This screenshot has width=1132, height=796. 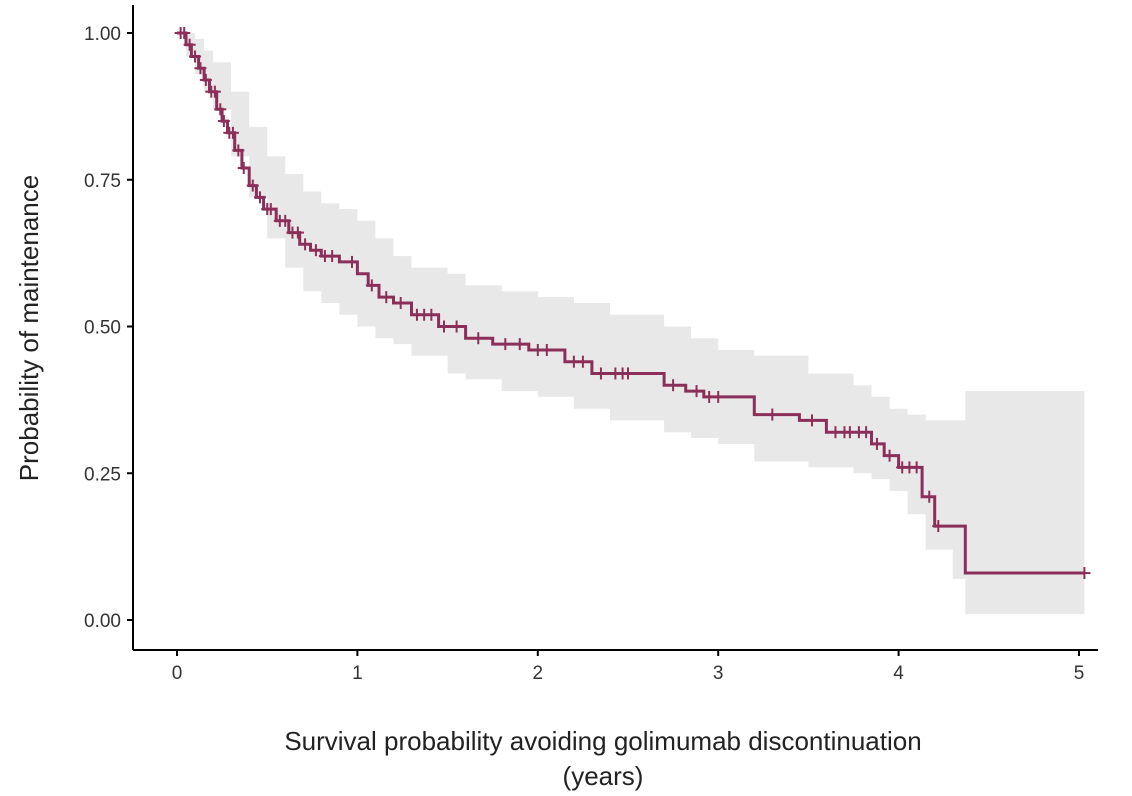 I want to click on y-ticks: 0.00 0.25 0.50 0.75 1.00, so click(x=108, y=328).